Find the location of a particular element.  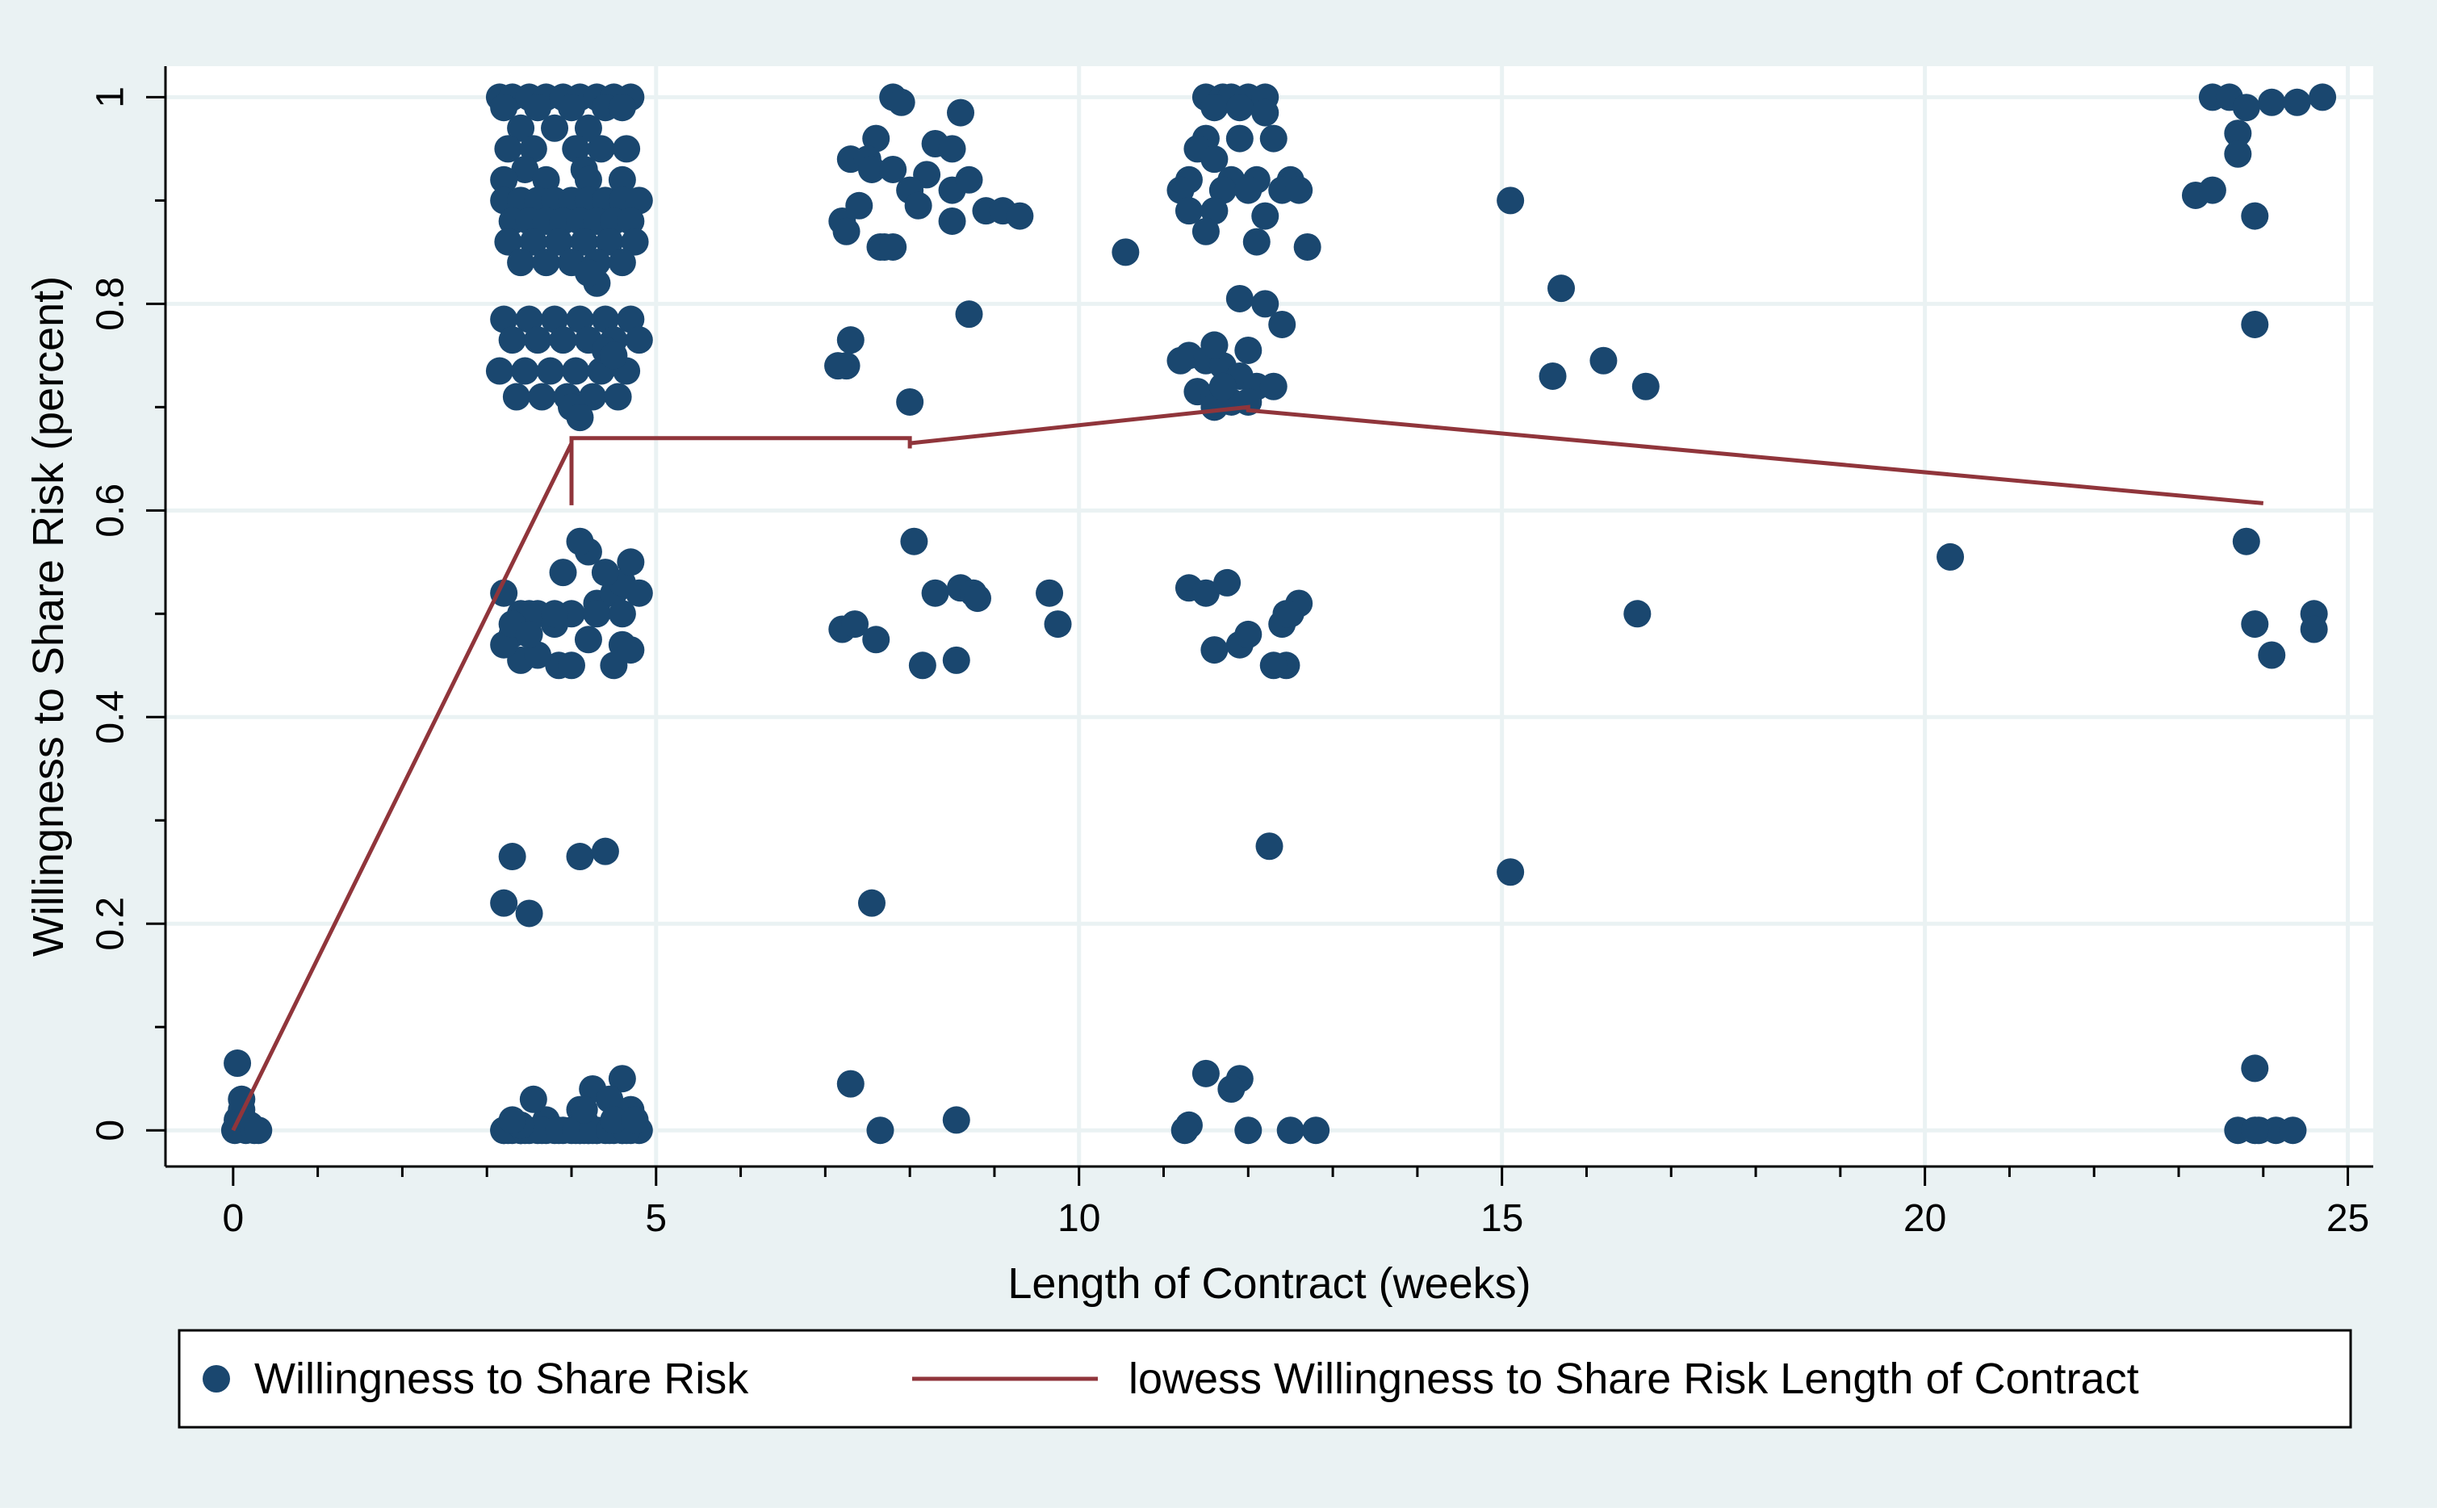

y-tick-label: 0.6 is located at coordinates (111, 511).